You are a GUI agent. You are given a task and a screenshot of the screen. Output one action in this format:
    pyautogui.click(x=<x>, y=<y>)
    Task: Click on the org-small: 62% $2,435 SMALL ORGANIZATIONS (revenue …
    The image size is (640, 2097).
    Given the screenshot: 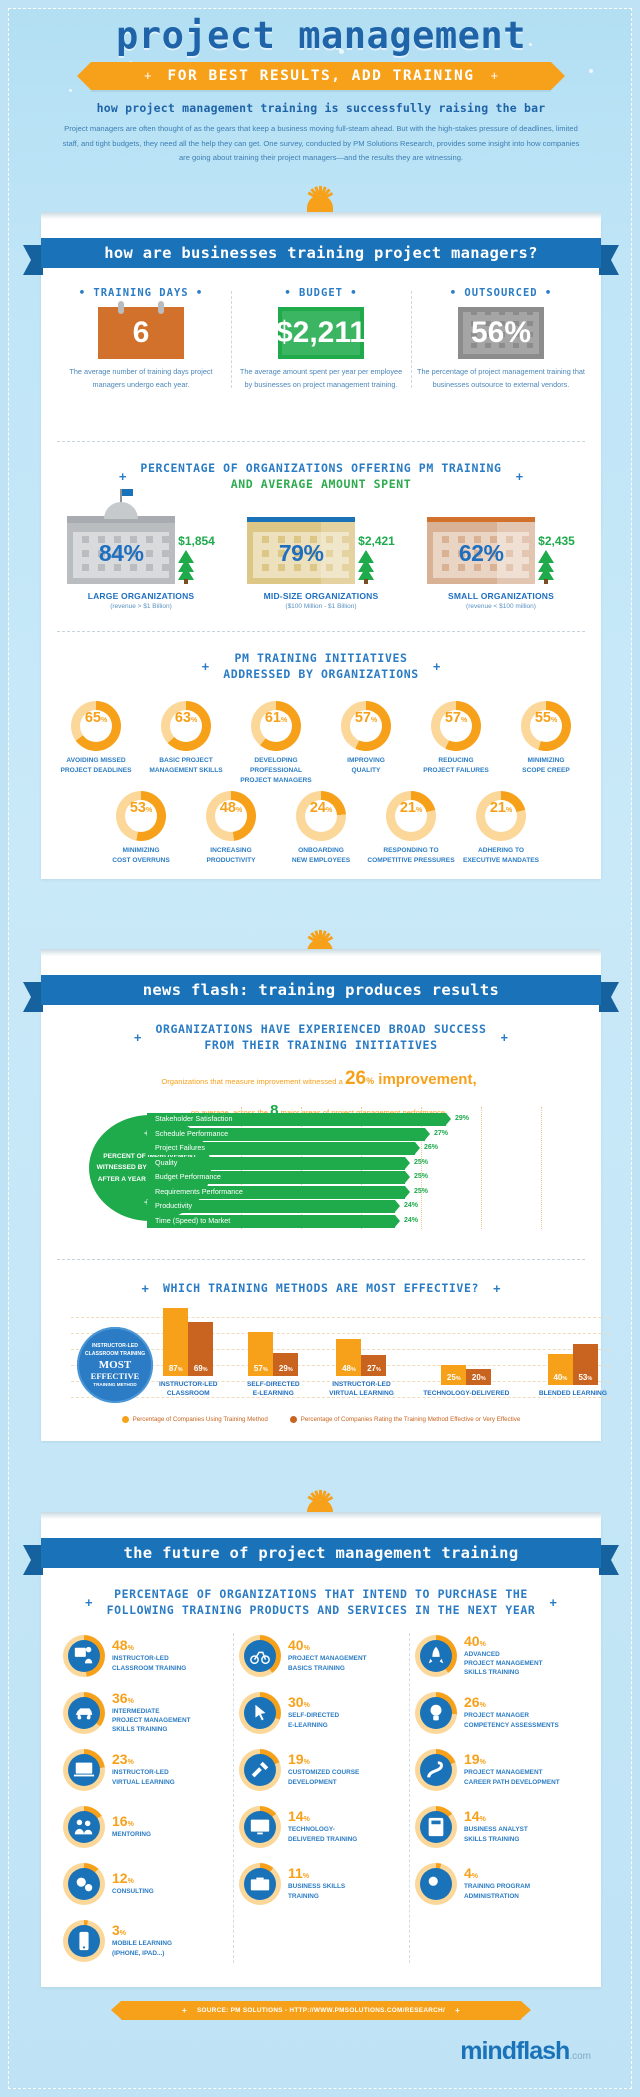 What is the action you would take?
    pyautogui.click(x=501, y=562)
    